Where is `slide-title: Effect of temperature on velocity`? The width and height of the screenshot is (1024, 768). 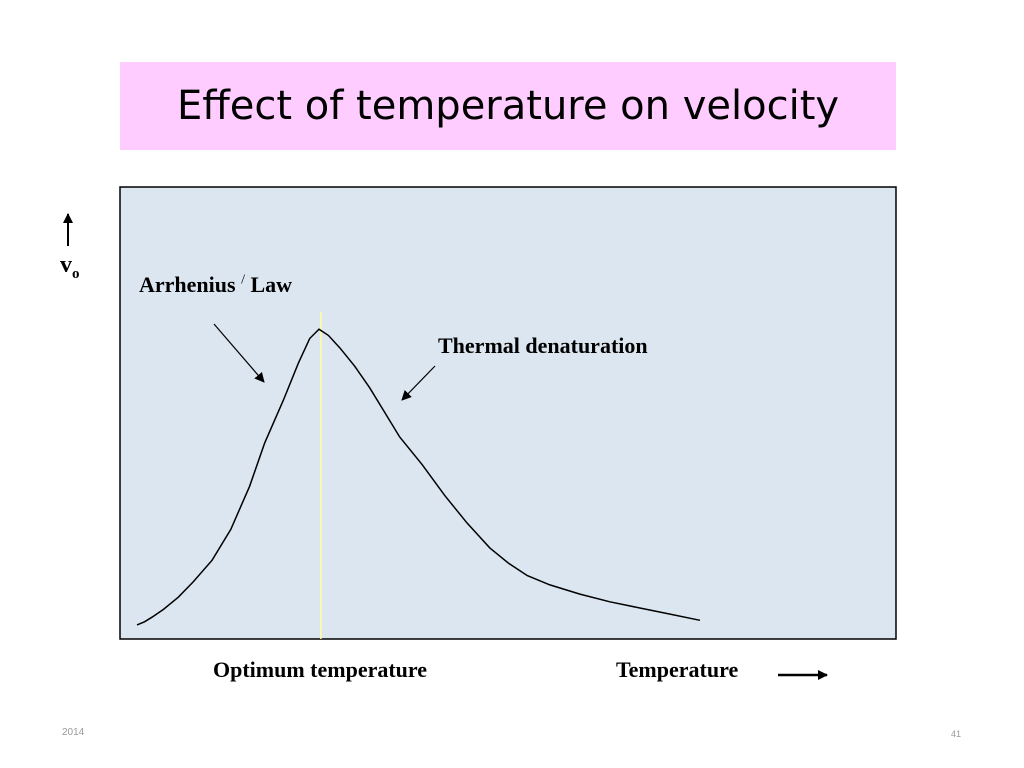
slide-title: Effect of temperature on velocity is located at coordinates (508, 106).